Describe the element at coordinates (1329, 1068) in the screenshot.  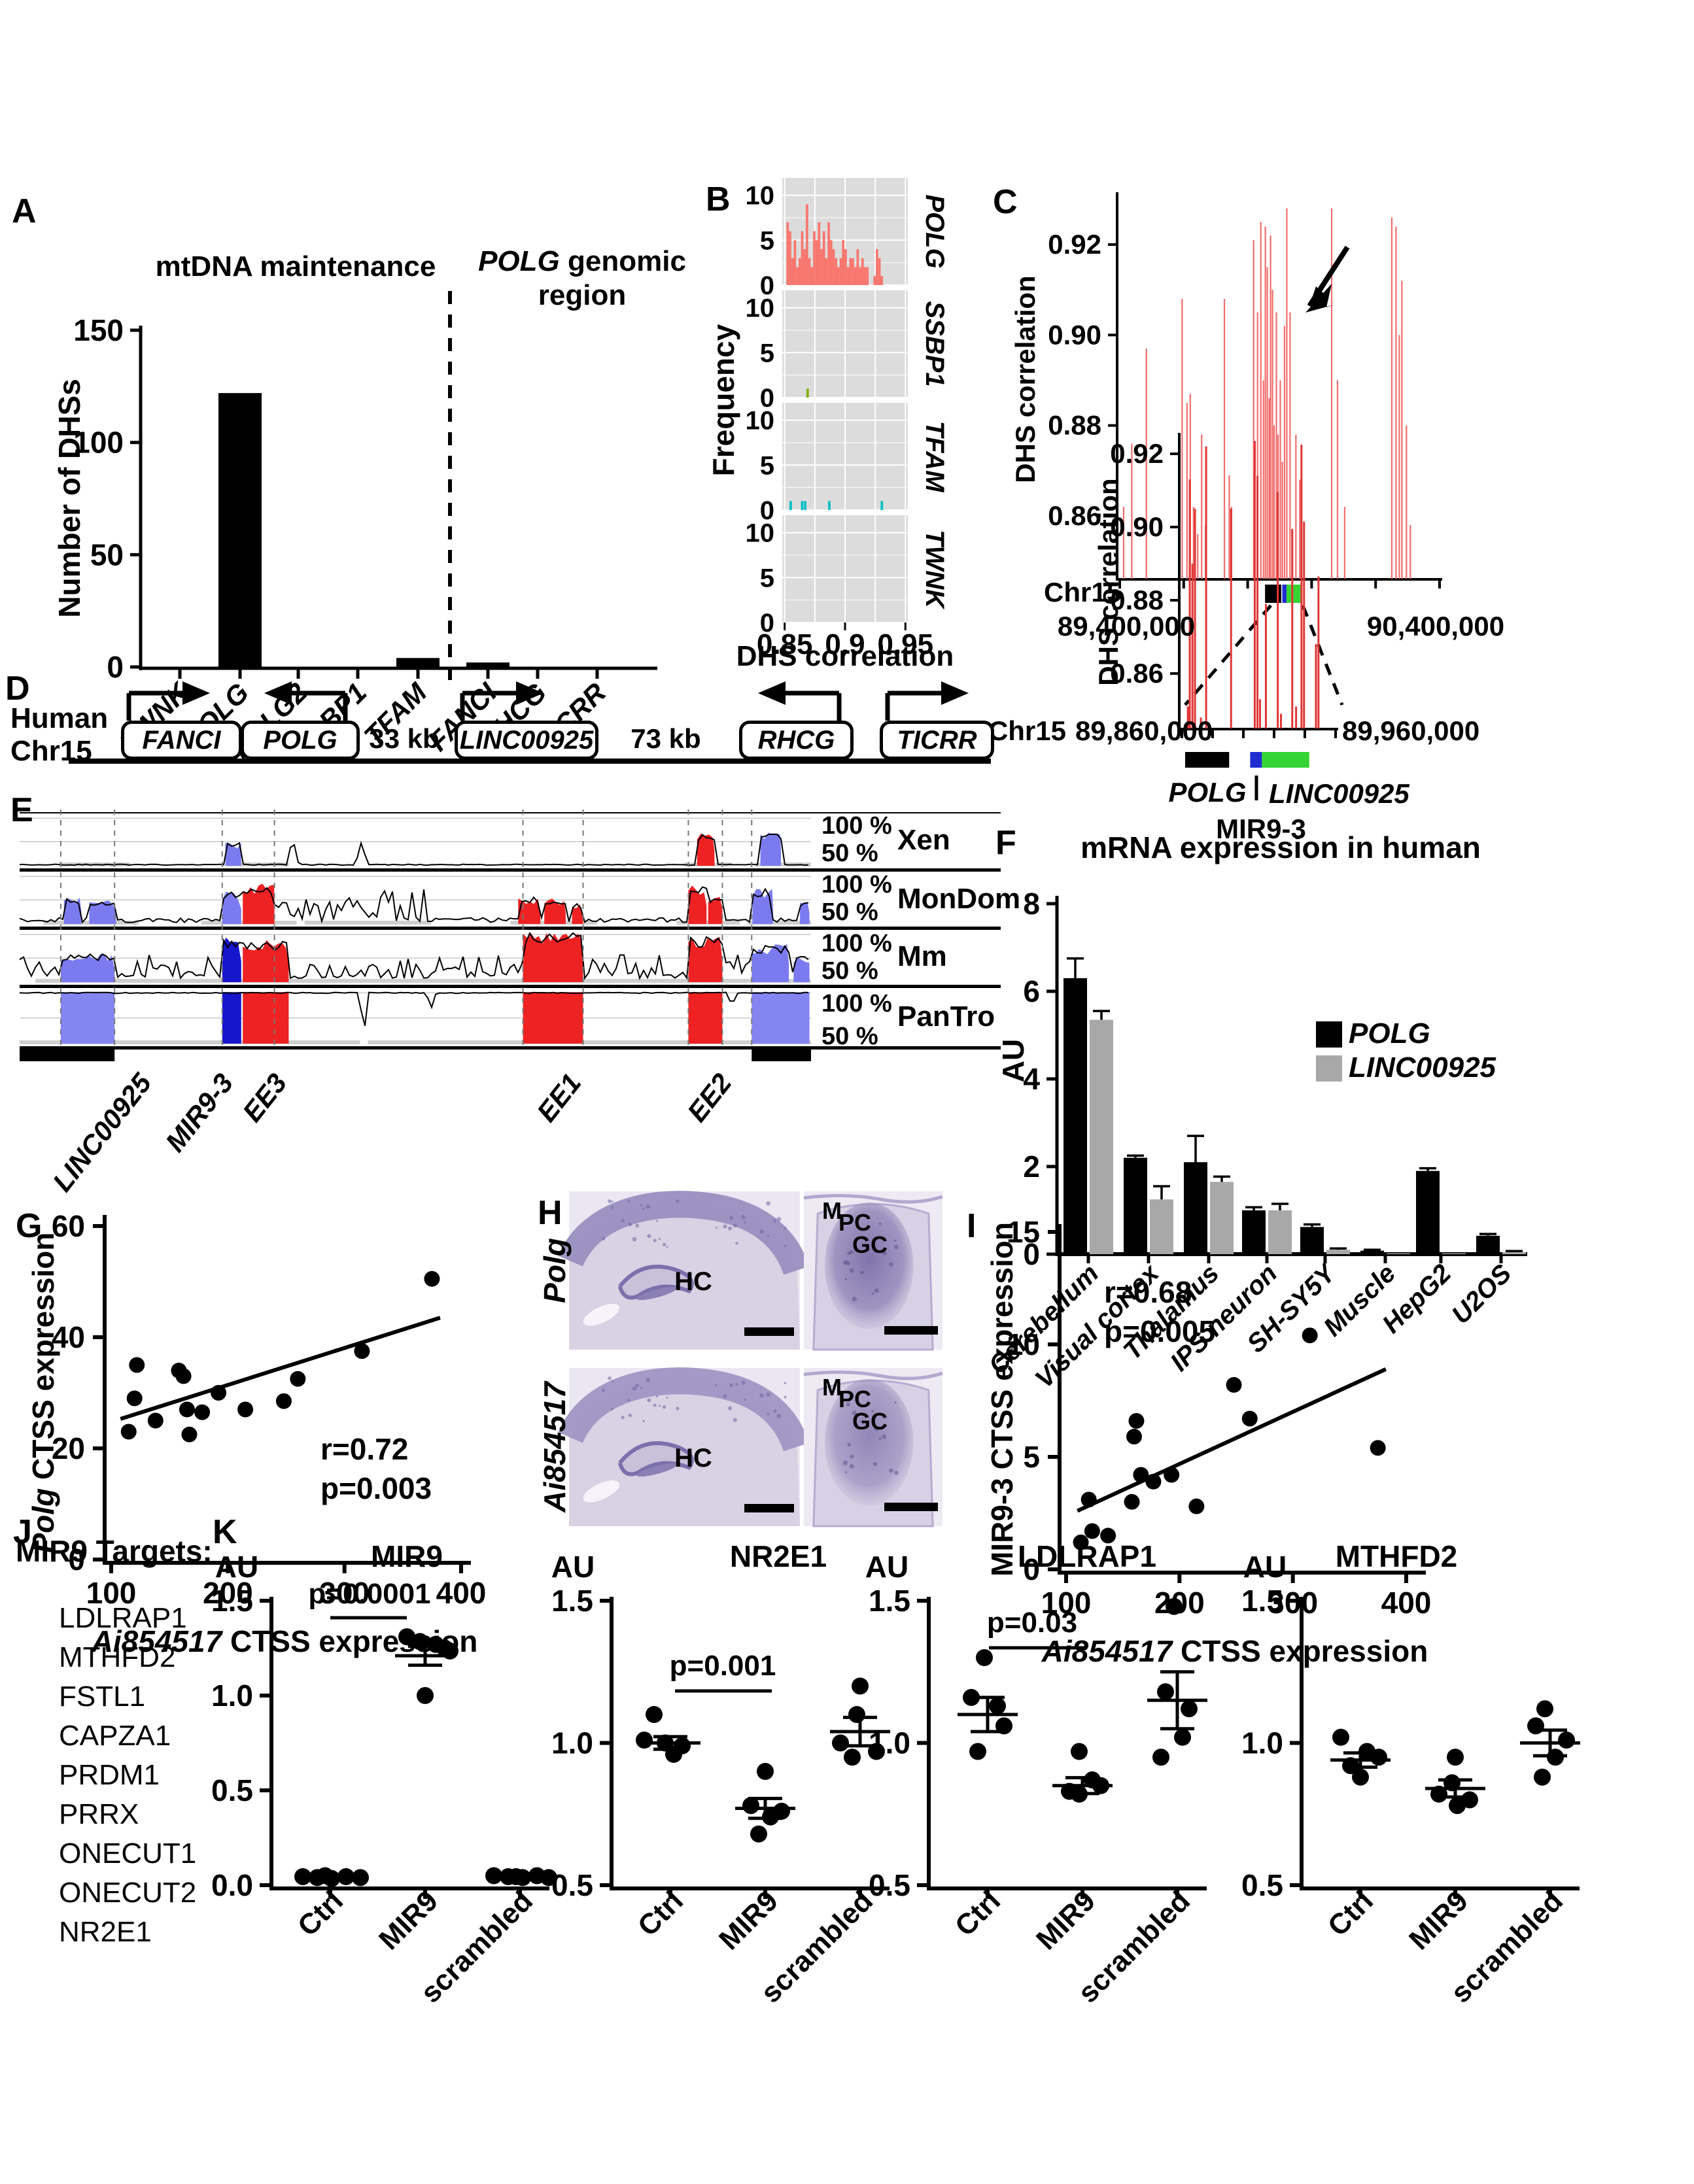
I see `legend-swatch-linc00925` at that location.